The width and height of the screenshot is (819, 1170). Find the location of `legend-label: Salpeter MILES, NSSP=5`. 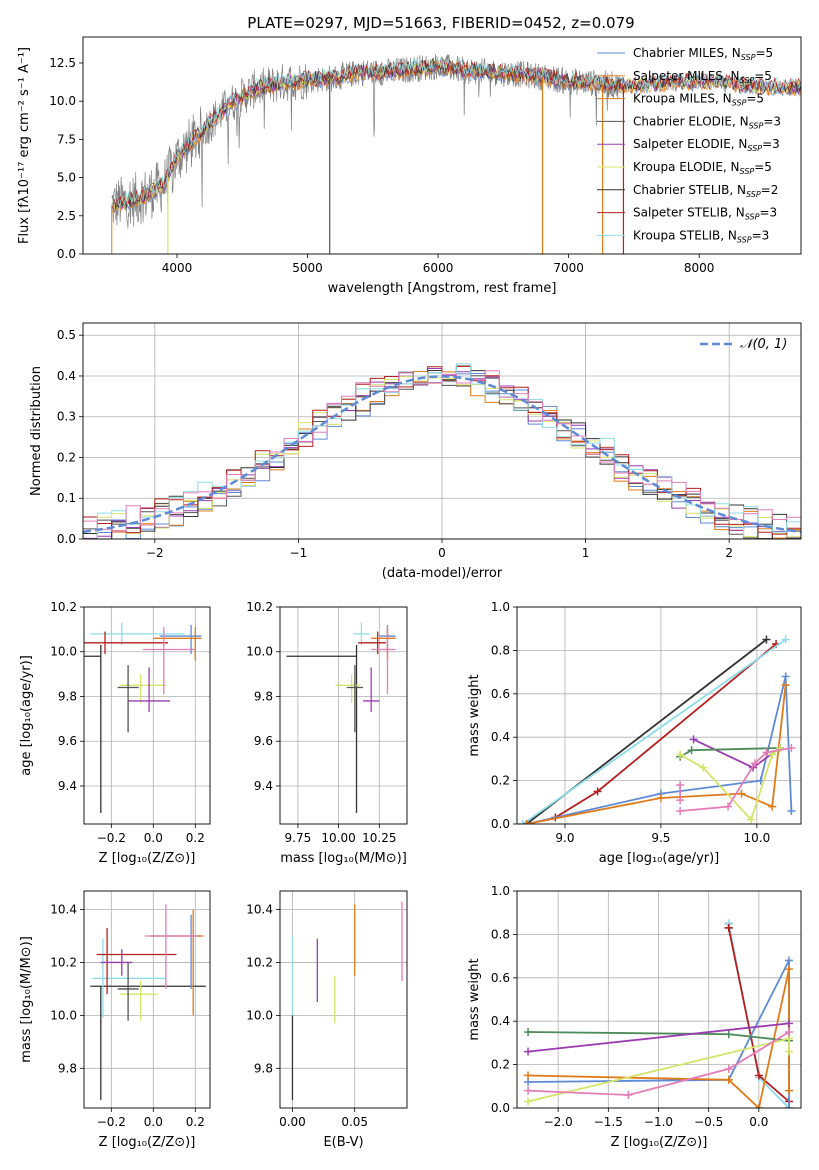

legend-label: Salpeter MILES, NSSP=5 is located at coordinates (702, 77).